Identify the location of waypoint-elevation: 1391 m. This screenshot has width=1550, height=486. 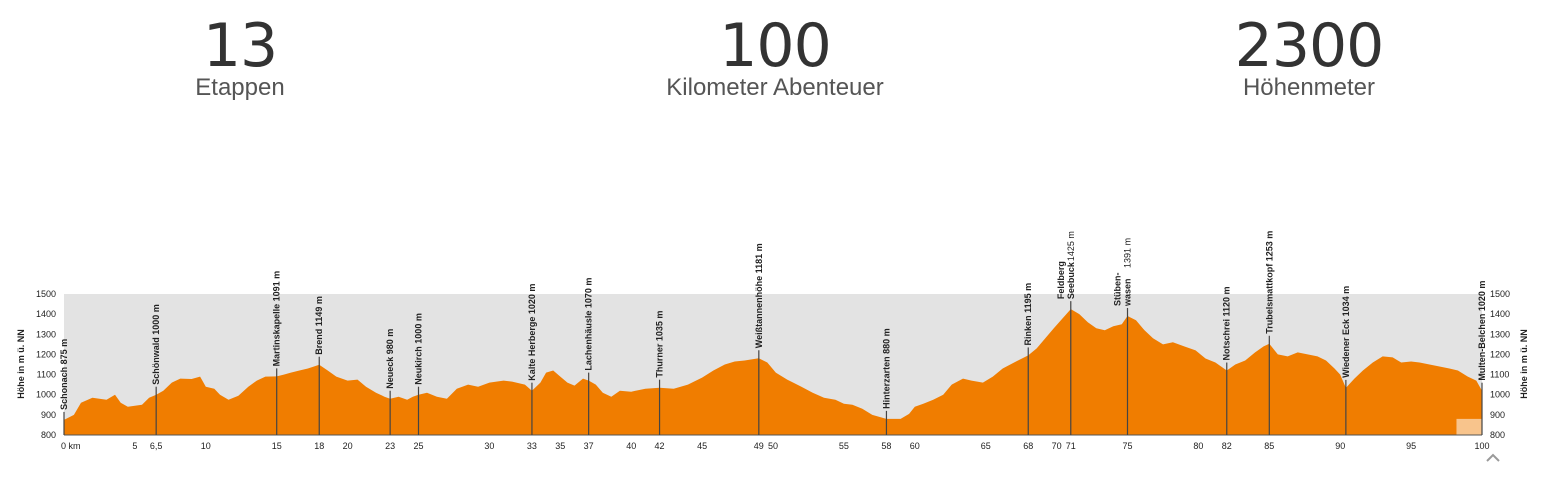
(1128, 253).